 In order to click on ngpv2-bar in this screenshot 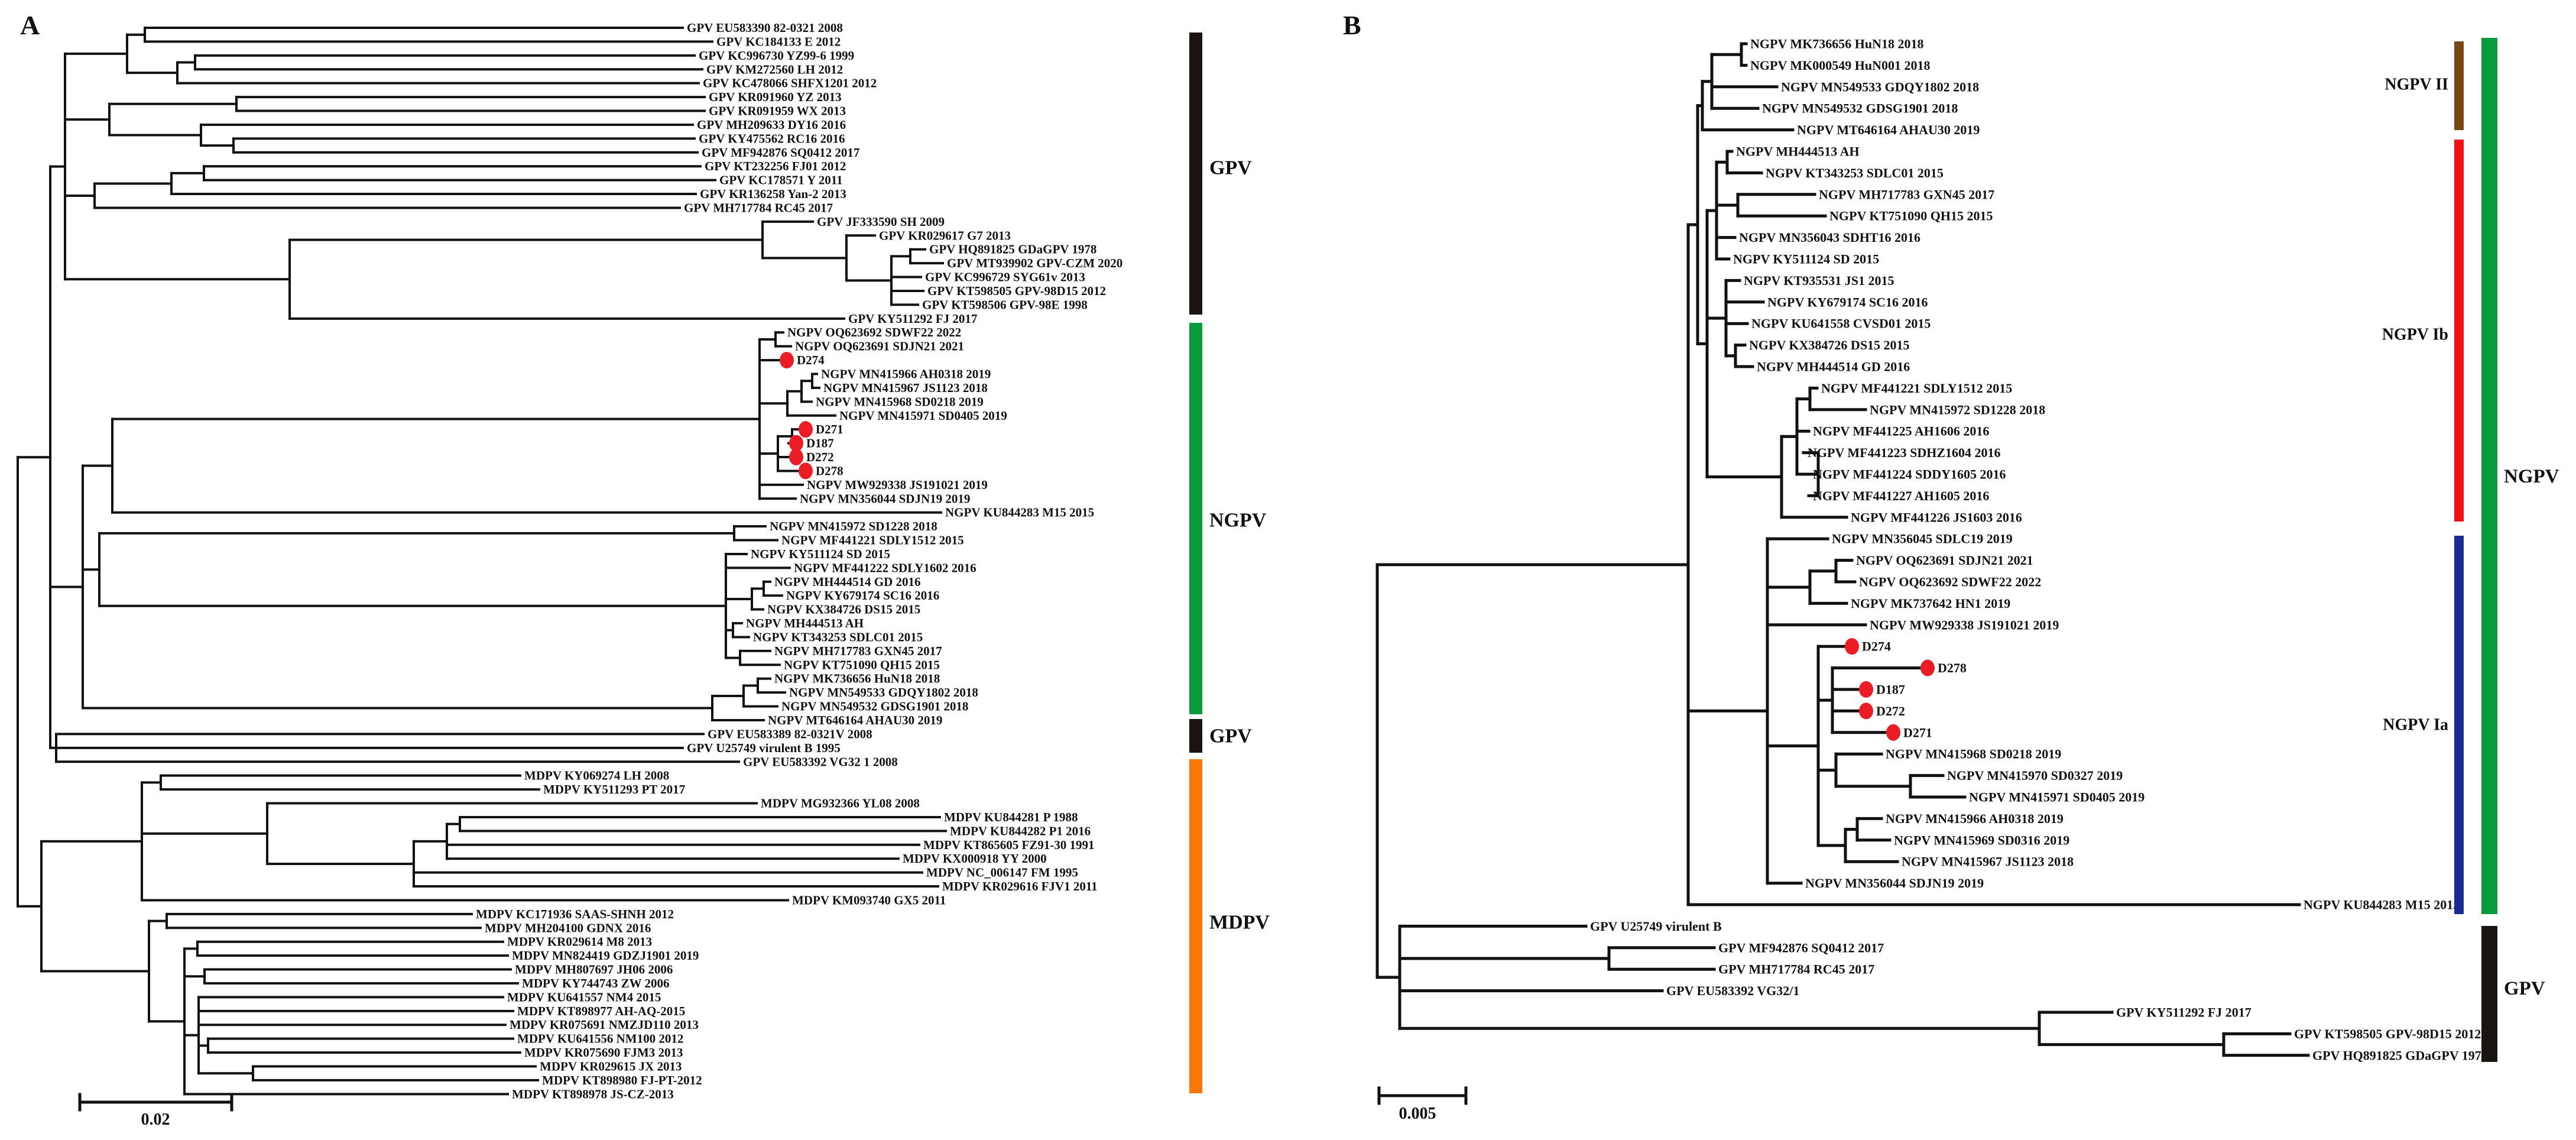, I will do `click(2459, 85)`.